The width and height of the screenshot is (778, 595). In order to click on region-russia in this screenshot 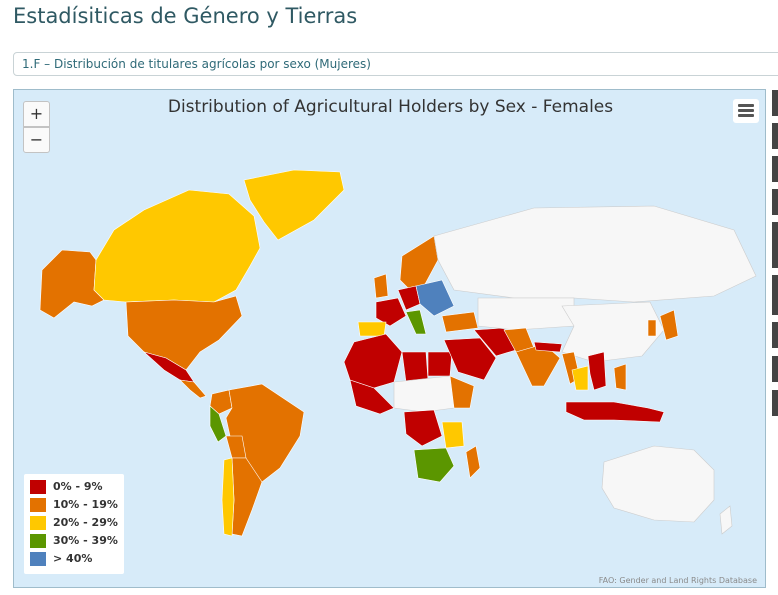, I will do `click(595, 254)`.